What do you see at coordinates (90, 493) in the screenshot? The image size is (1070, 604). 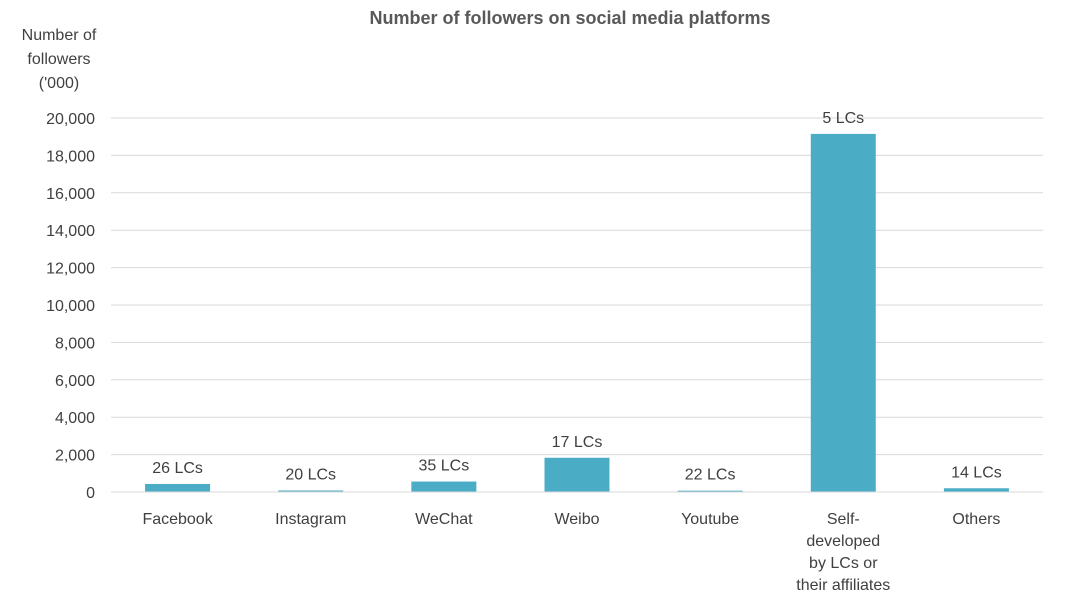 I see `y-tick-label: 0` at bounding box center [90, 493].